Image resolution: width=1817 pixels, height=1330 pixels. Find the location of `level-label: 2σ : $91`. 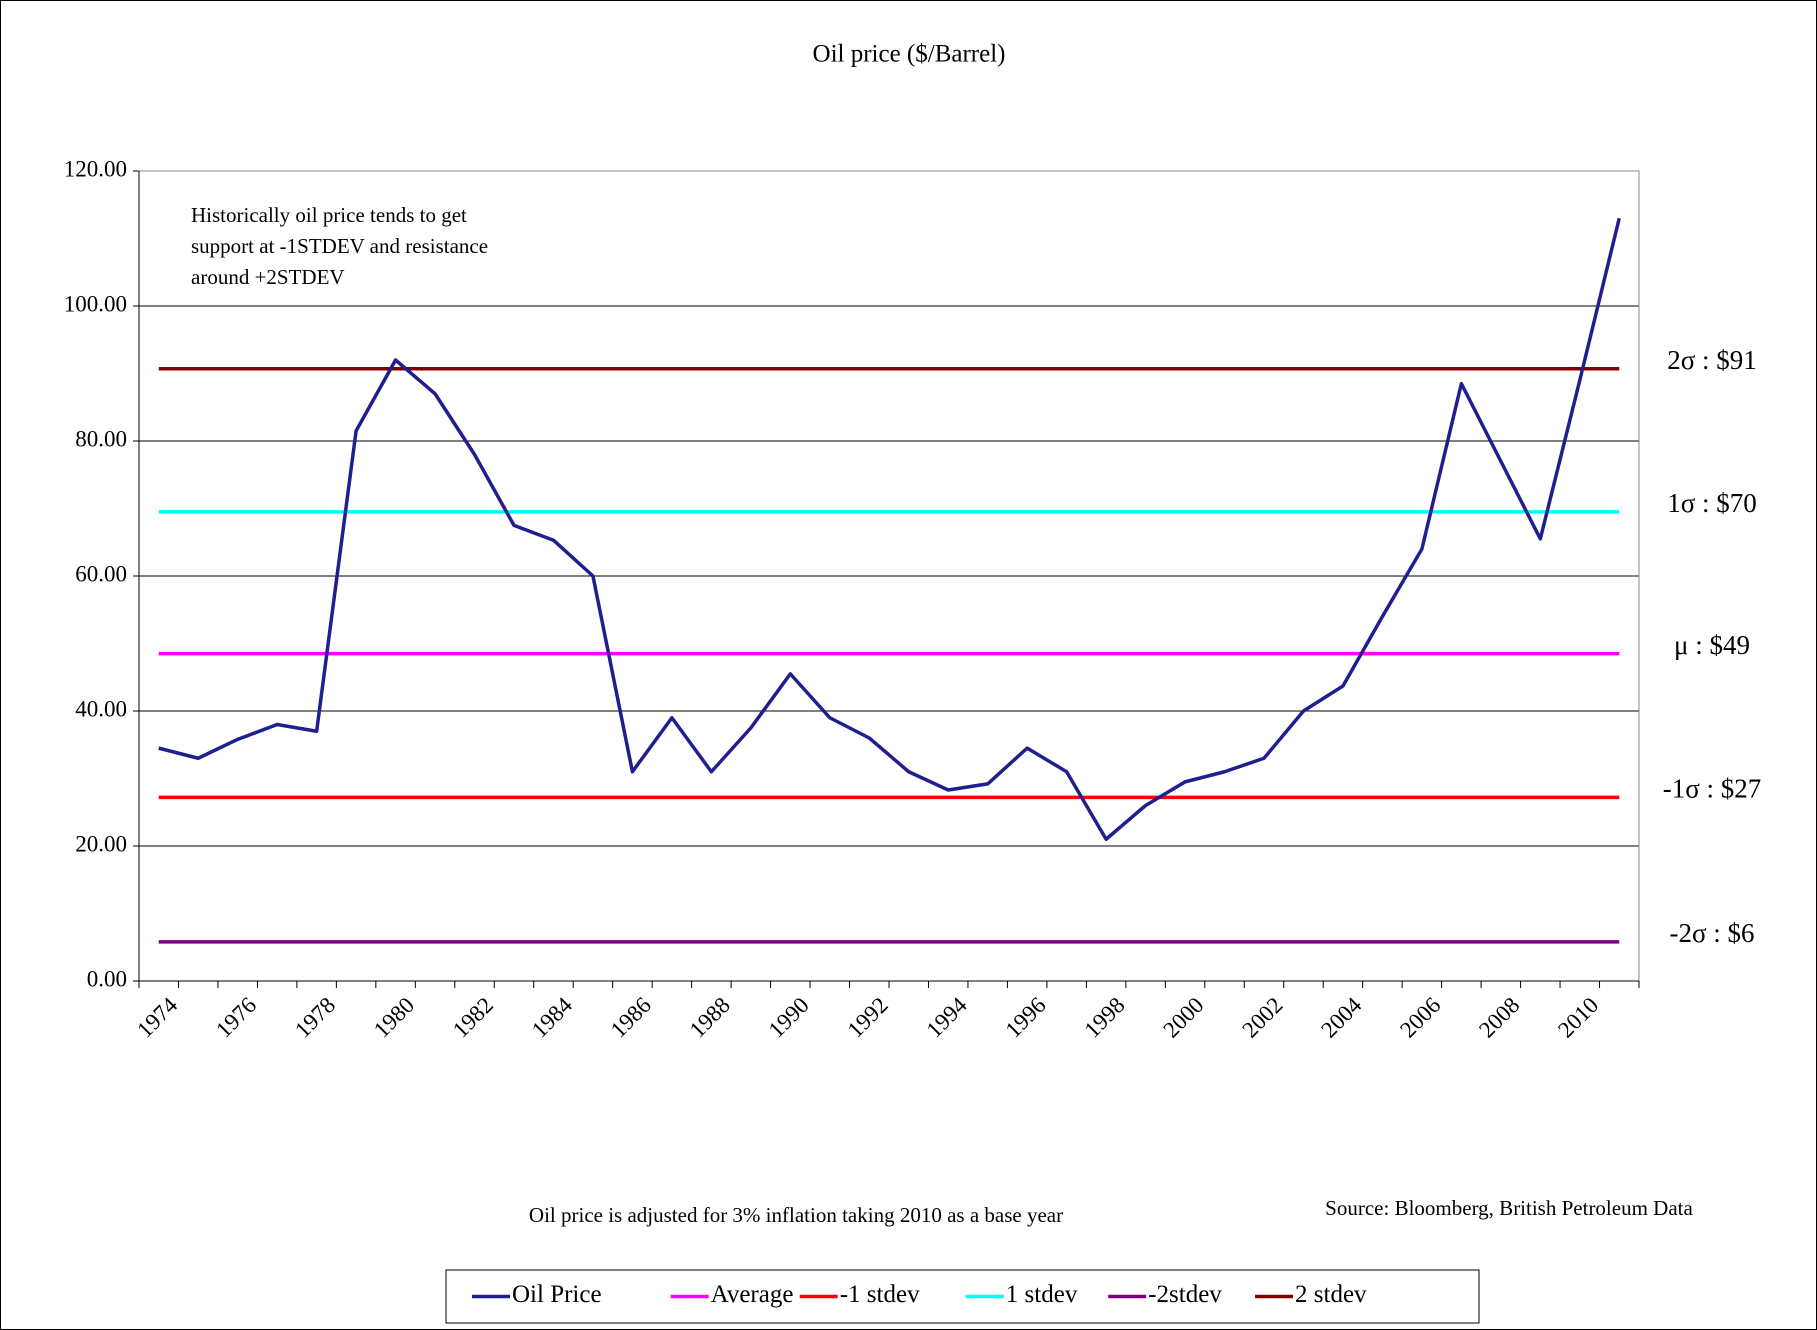

level-label: 2σ : $91 is located at coordinates (1712, 360).